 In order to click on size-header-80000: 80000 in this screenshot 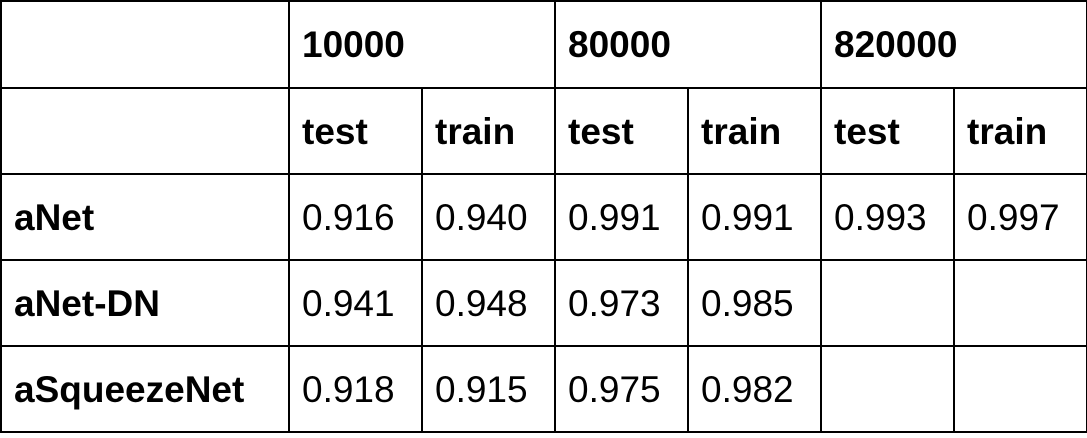, I will do `click(688, 44)`.